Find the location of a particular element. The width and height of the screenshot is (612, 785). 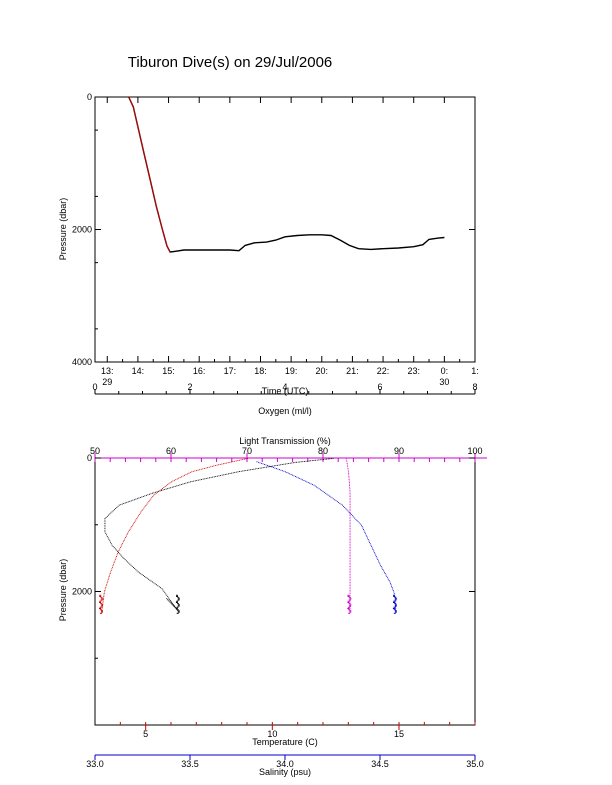

salinity-profile is located at coordinates (327, 537).